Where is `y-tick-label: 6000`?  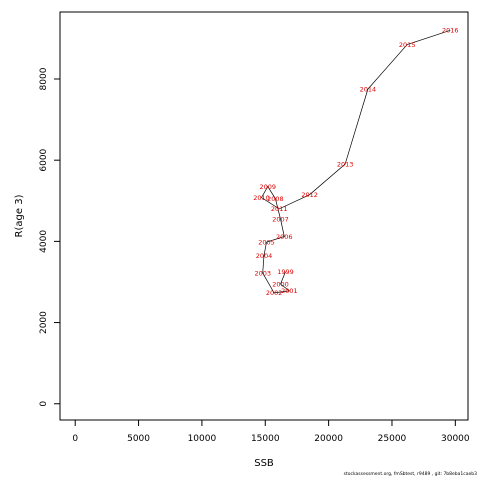 y-tick-label: 6000 is located at coordinates (44, 159).